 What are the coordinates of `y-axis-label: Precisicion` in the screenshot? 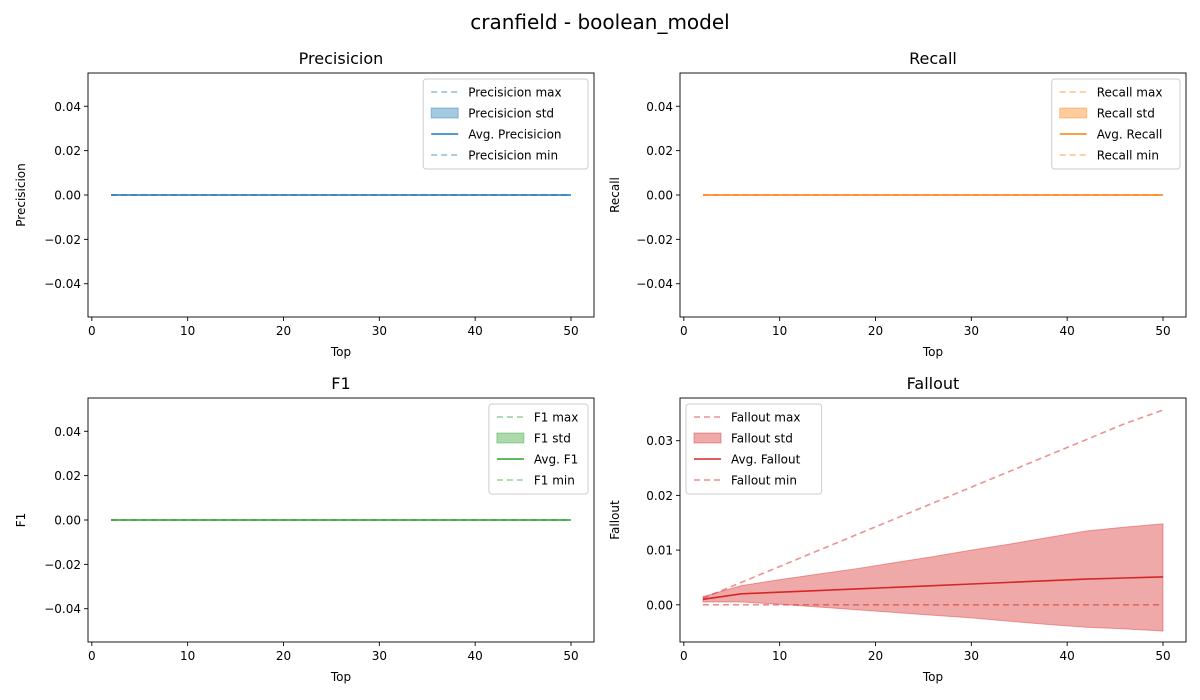 It's located at (21, 194).